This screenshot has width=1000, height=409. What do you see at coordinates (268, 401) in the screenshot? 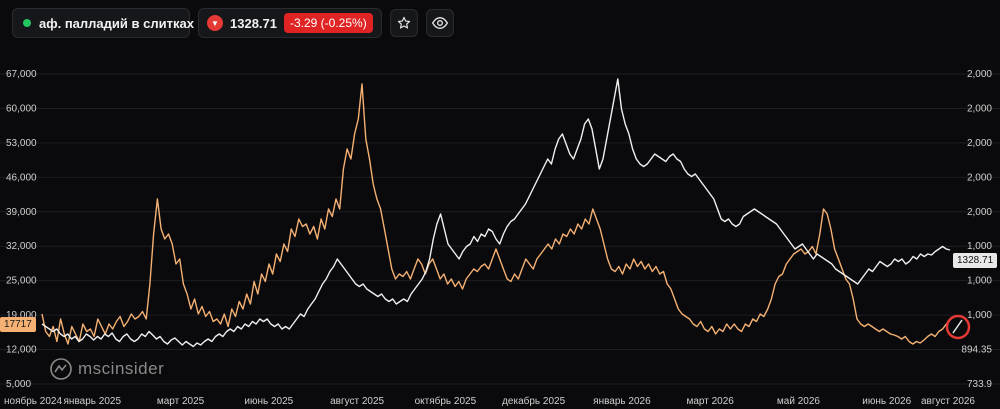
I see `x-axis-tick-label: июнь 2025` at bounding box center [268, 401].